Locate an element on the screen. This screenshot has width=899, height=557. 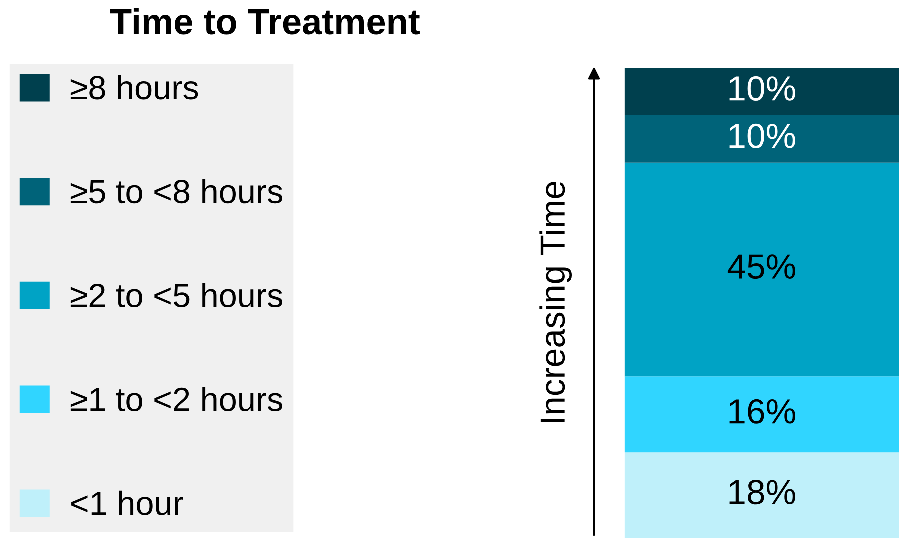
legend-label: ≥2 to <5 hours is located at coordinates (176, 295).